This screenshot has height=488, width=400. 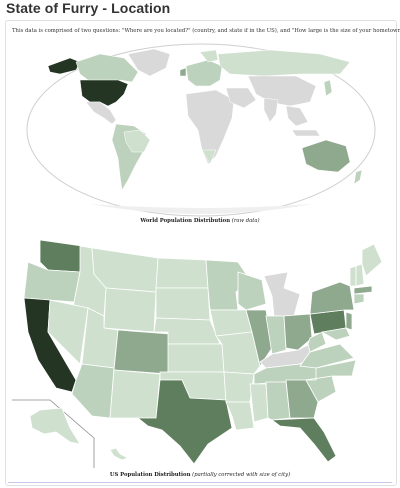 I want to click on state-massachusetts, so click(x=363, y=290).